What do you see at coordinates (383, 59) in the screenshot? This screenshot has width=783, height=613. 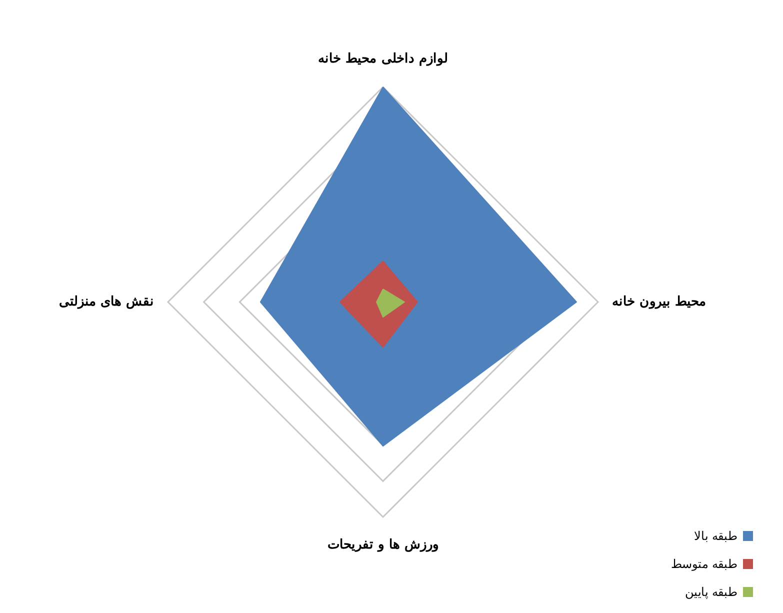 I see `spoke-label: لوازم داخلی محیط خانه` at bounding box center [383, 59].